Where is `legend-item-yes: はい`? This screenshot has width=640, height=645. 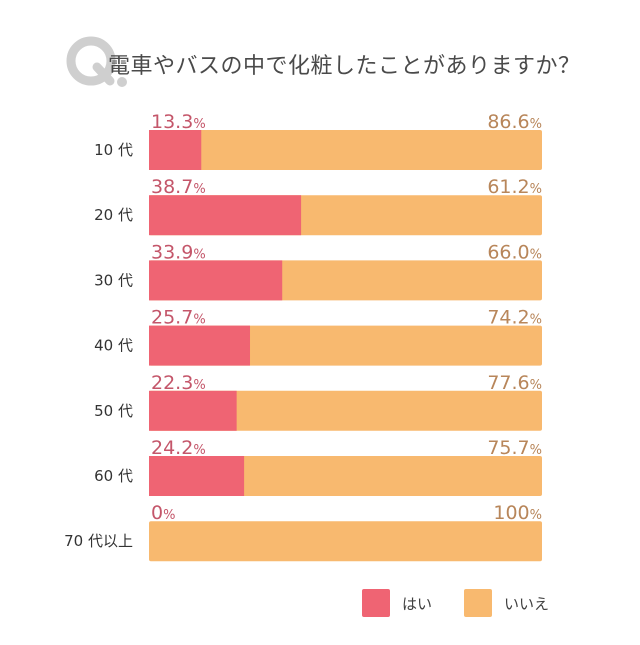 legend-item-yes: はい is located at coordinates (397, 603).